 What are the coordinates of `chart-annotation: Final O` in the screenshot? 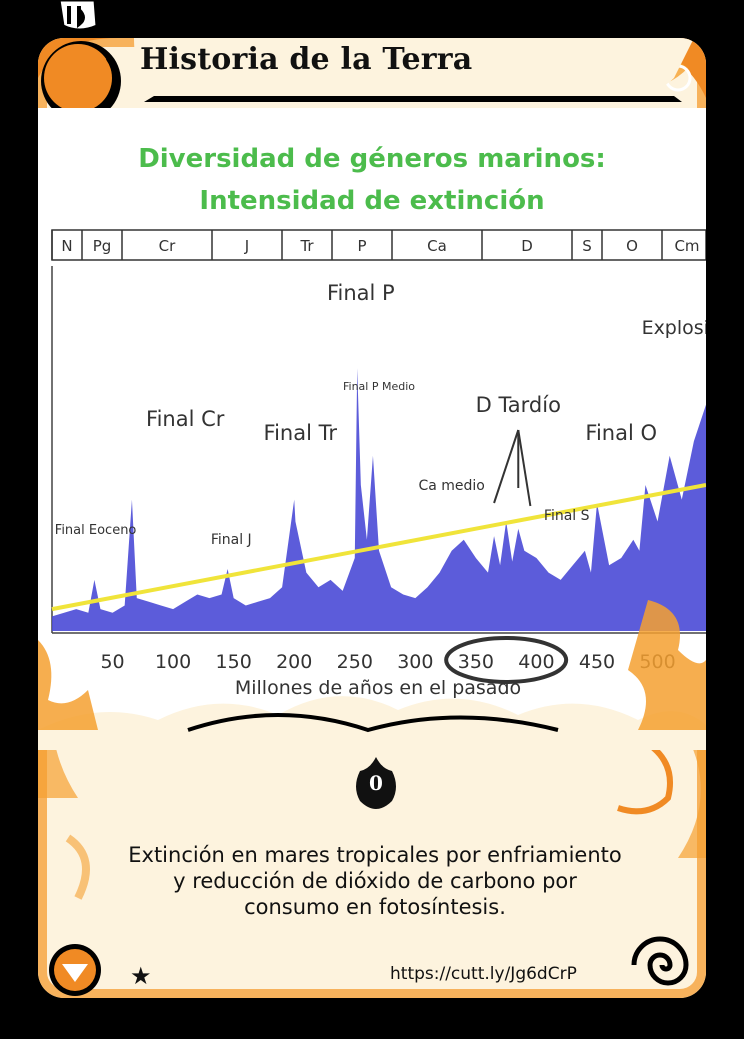 It's located at (621, 433).